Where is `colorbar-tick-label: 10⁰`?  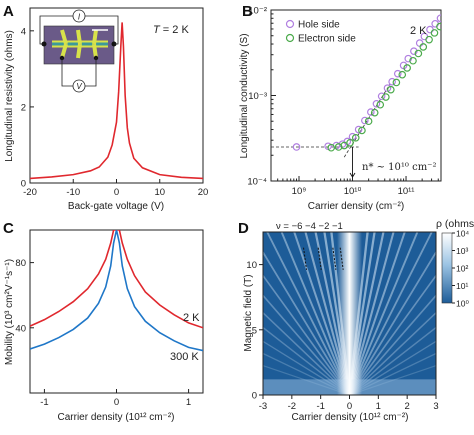 colorbar-tick-label: 10⁰ is located at coordinates (462, 304).